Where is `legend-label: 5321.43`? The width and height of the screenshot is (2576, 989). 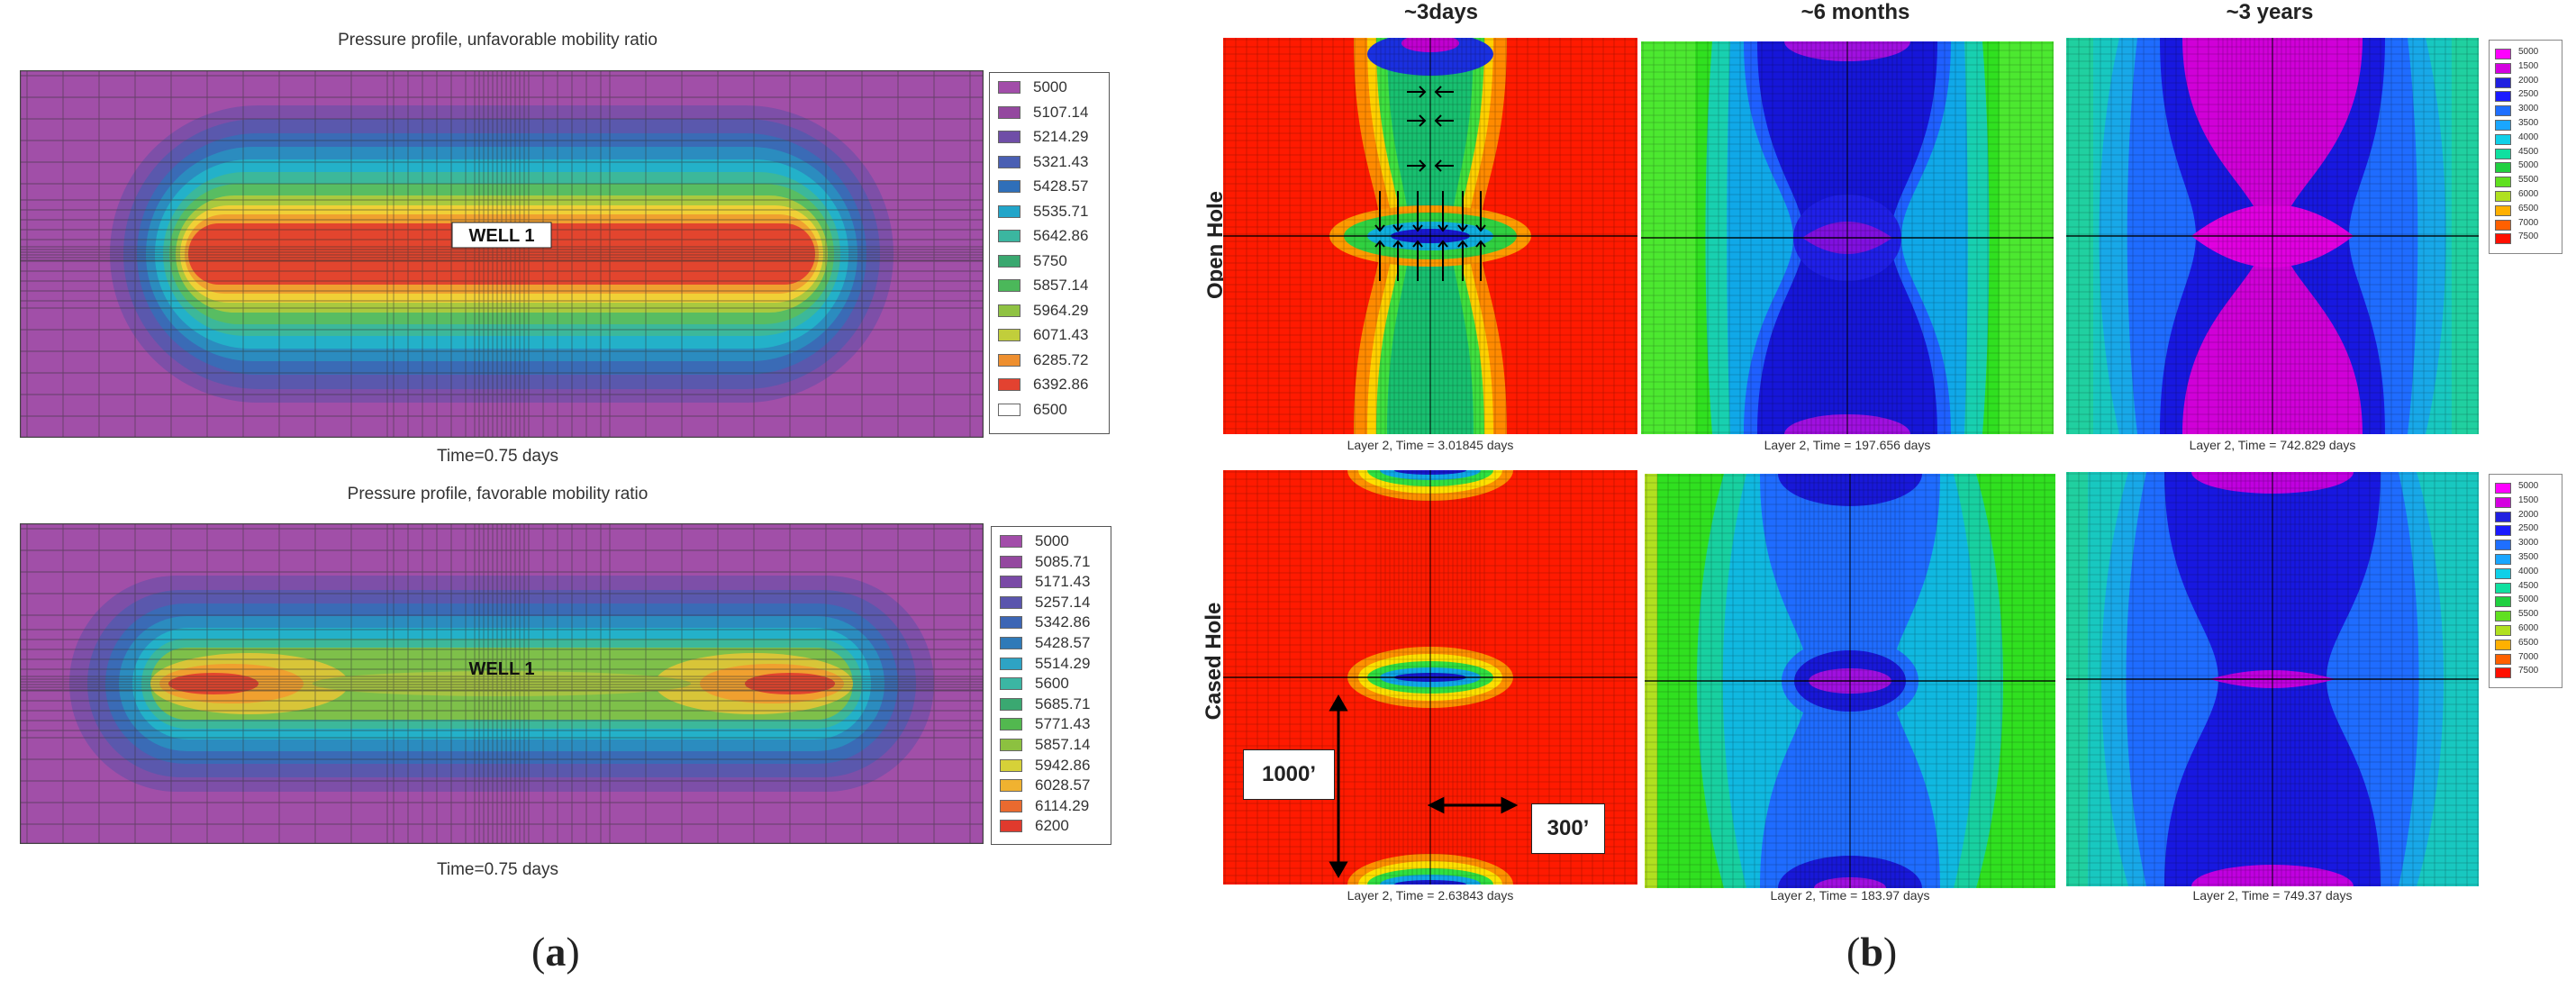 legend-label: 5321.43 is located at coordinates (1061, 161).